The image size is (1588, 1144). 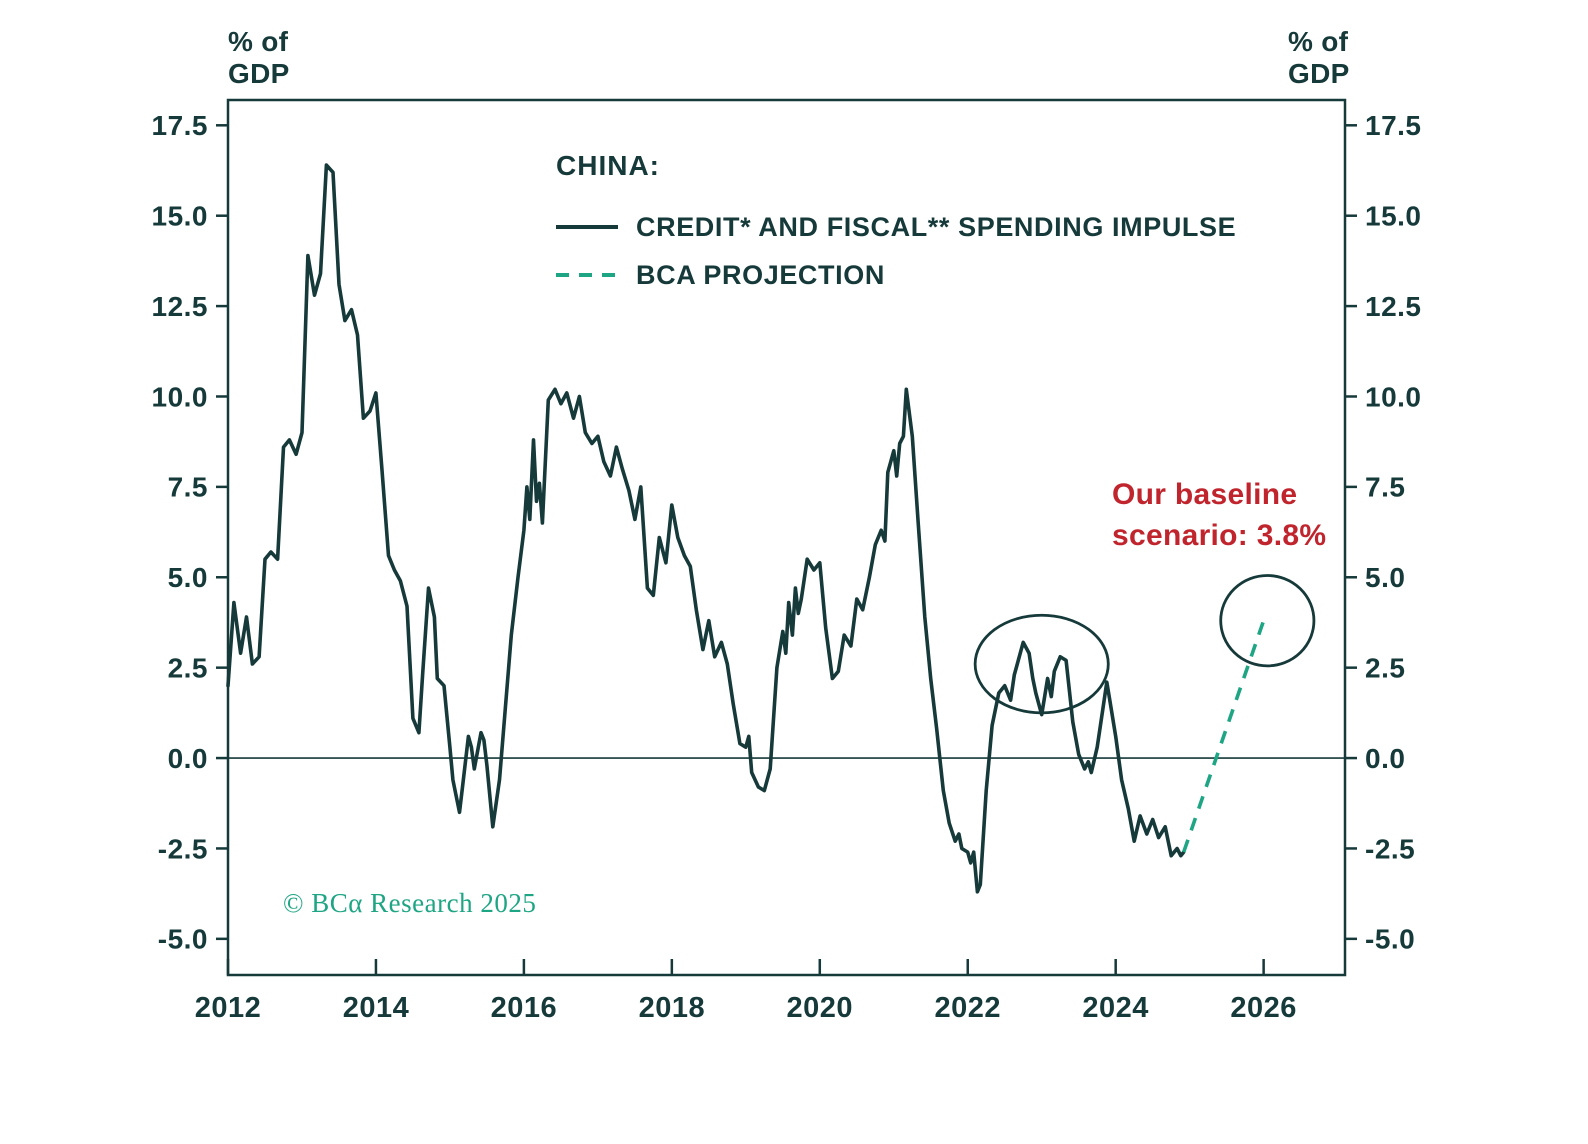 What do you see at coordinates (608, 165) in the screenshot?
I see `legend-title: CHINA:` at bounding box center [608, 165].